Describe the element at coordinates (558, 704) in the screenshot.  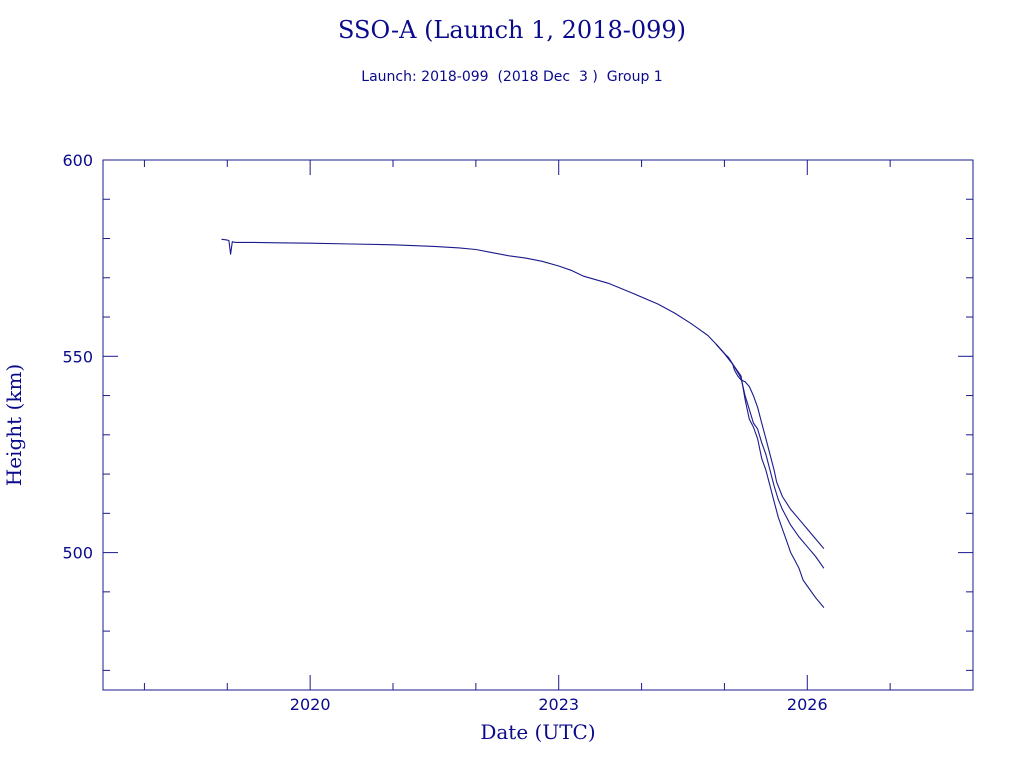
I see `x-tick-label: 2023` at that location.